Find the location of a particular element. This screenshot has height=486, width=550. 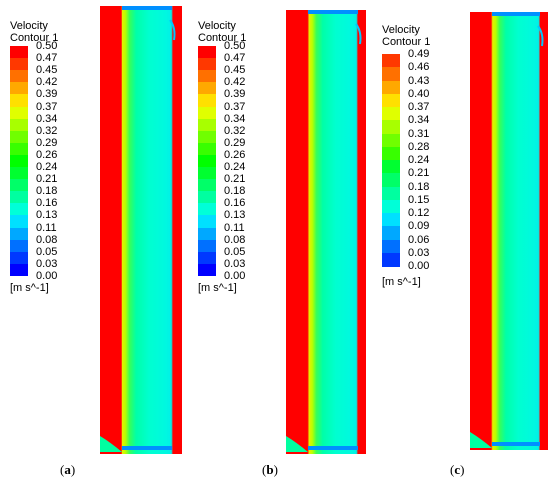

legend-tick-label: 0.03 is located at coordinates (235, 263).